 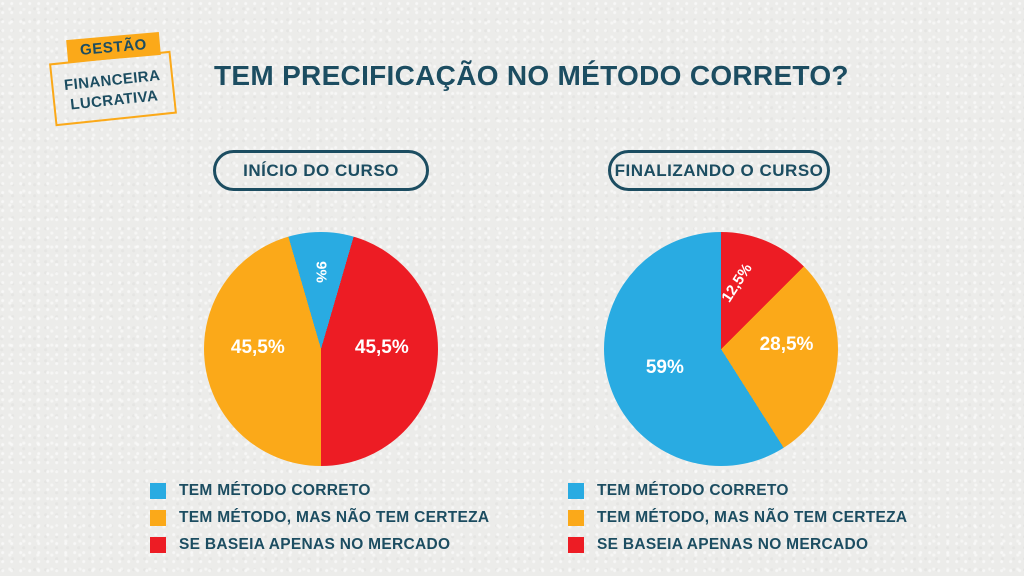 I want to click on page-title: TEM PRECIFICAÇÃO NO MÉTODO CORRETO?, so click(x=531, y=75).